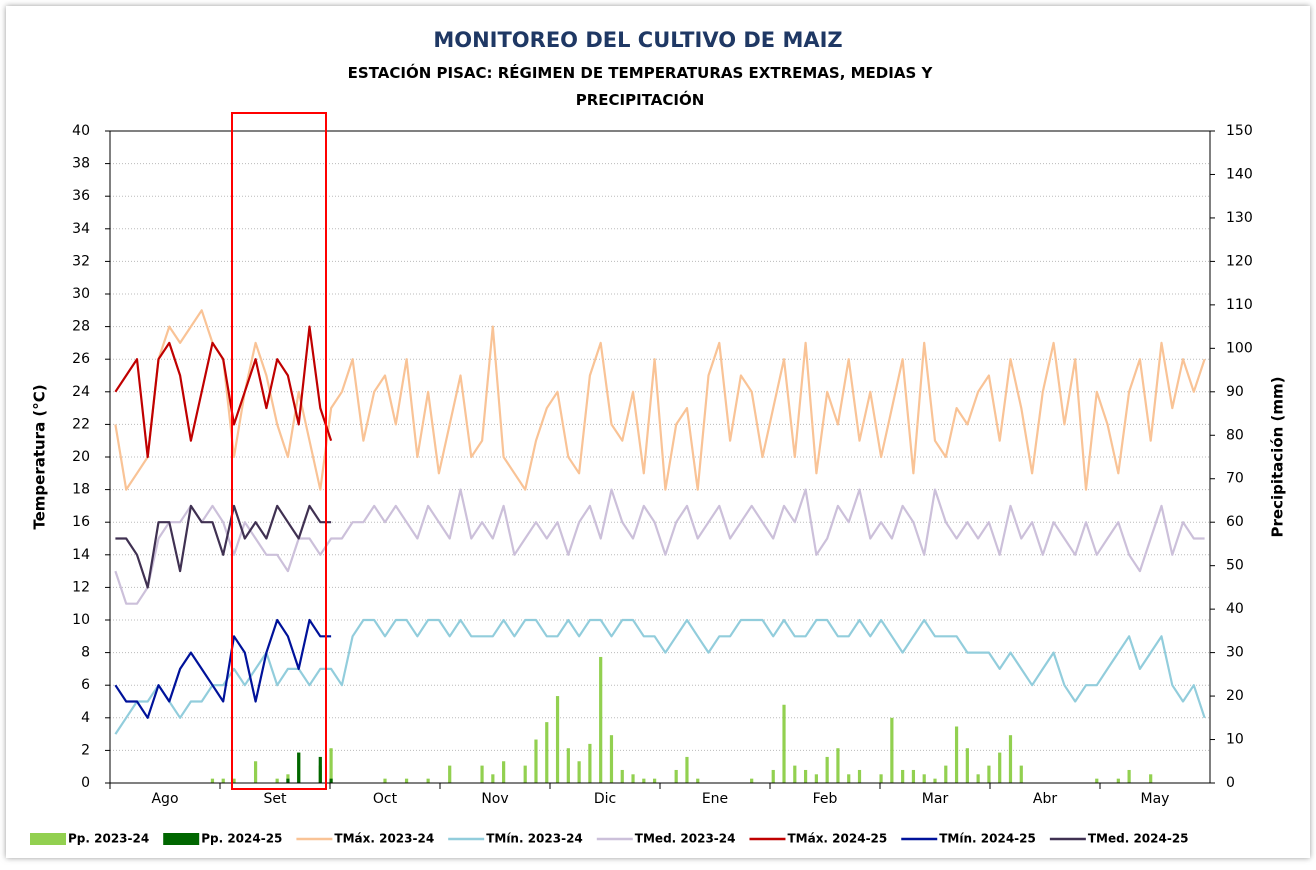 This screenshot has height=870, width=1316. I want to click on y-tick-label: 24, so click(81, 392).